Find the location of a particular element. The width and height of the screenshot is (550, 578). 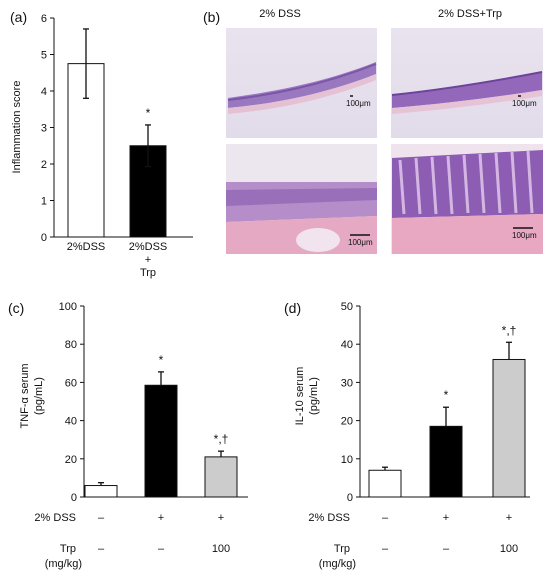

category-label: + is located at coordinates (148, 260).